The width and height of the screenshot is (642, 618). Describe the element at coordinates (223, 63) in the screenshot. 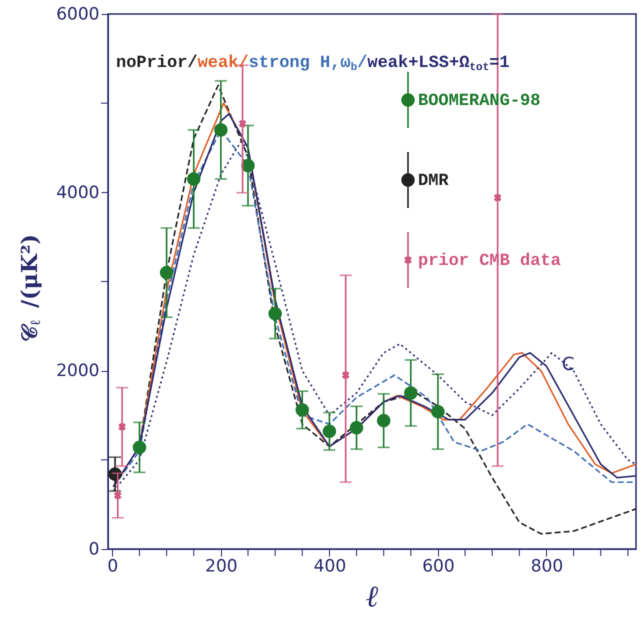

I see `text: weak/` at that location.